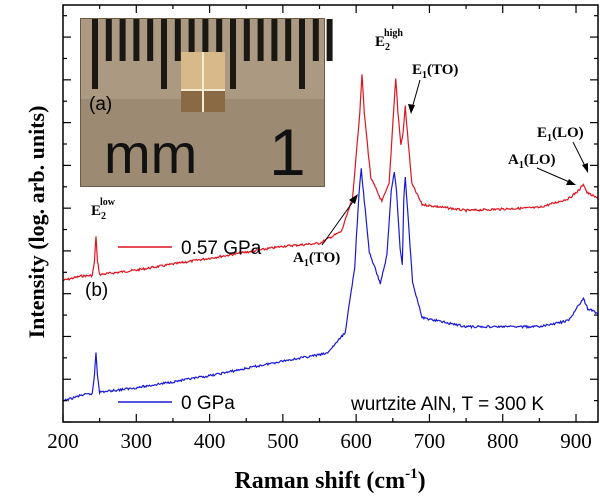 The width and height of the screenshot is (600, 500). Describe the element at coordinates (585, 168) in the screenshot. I see `arrowhead-e1-lo` at that location.